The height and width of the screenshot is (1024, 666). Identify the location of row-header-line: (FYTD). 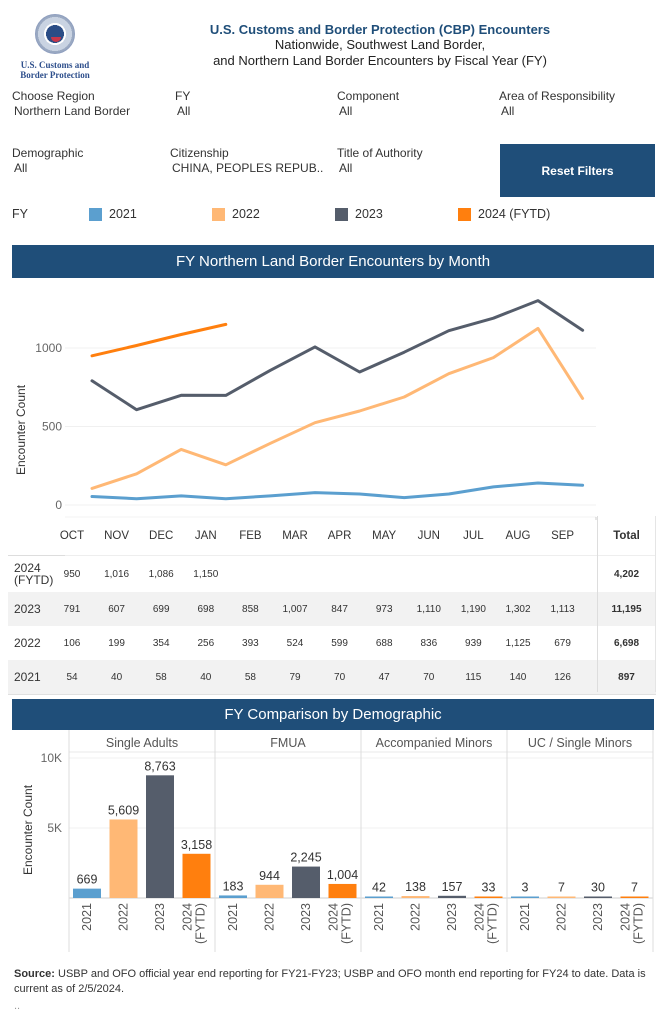
(34, 580).